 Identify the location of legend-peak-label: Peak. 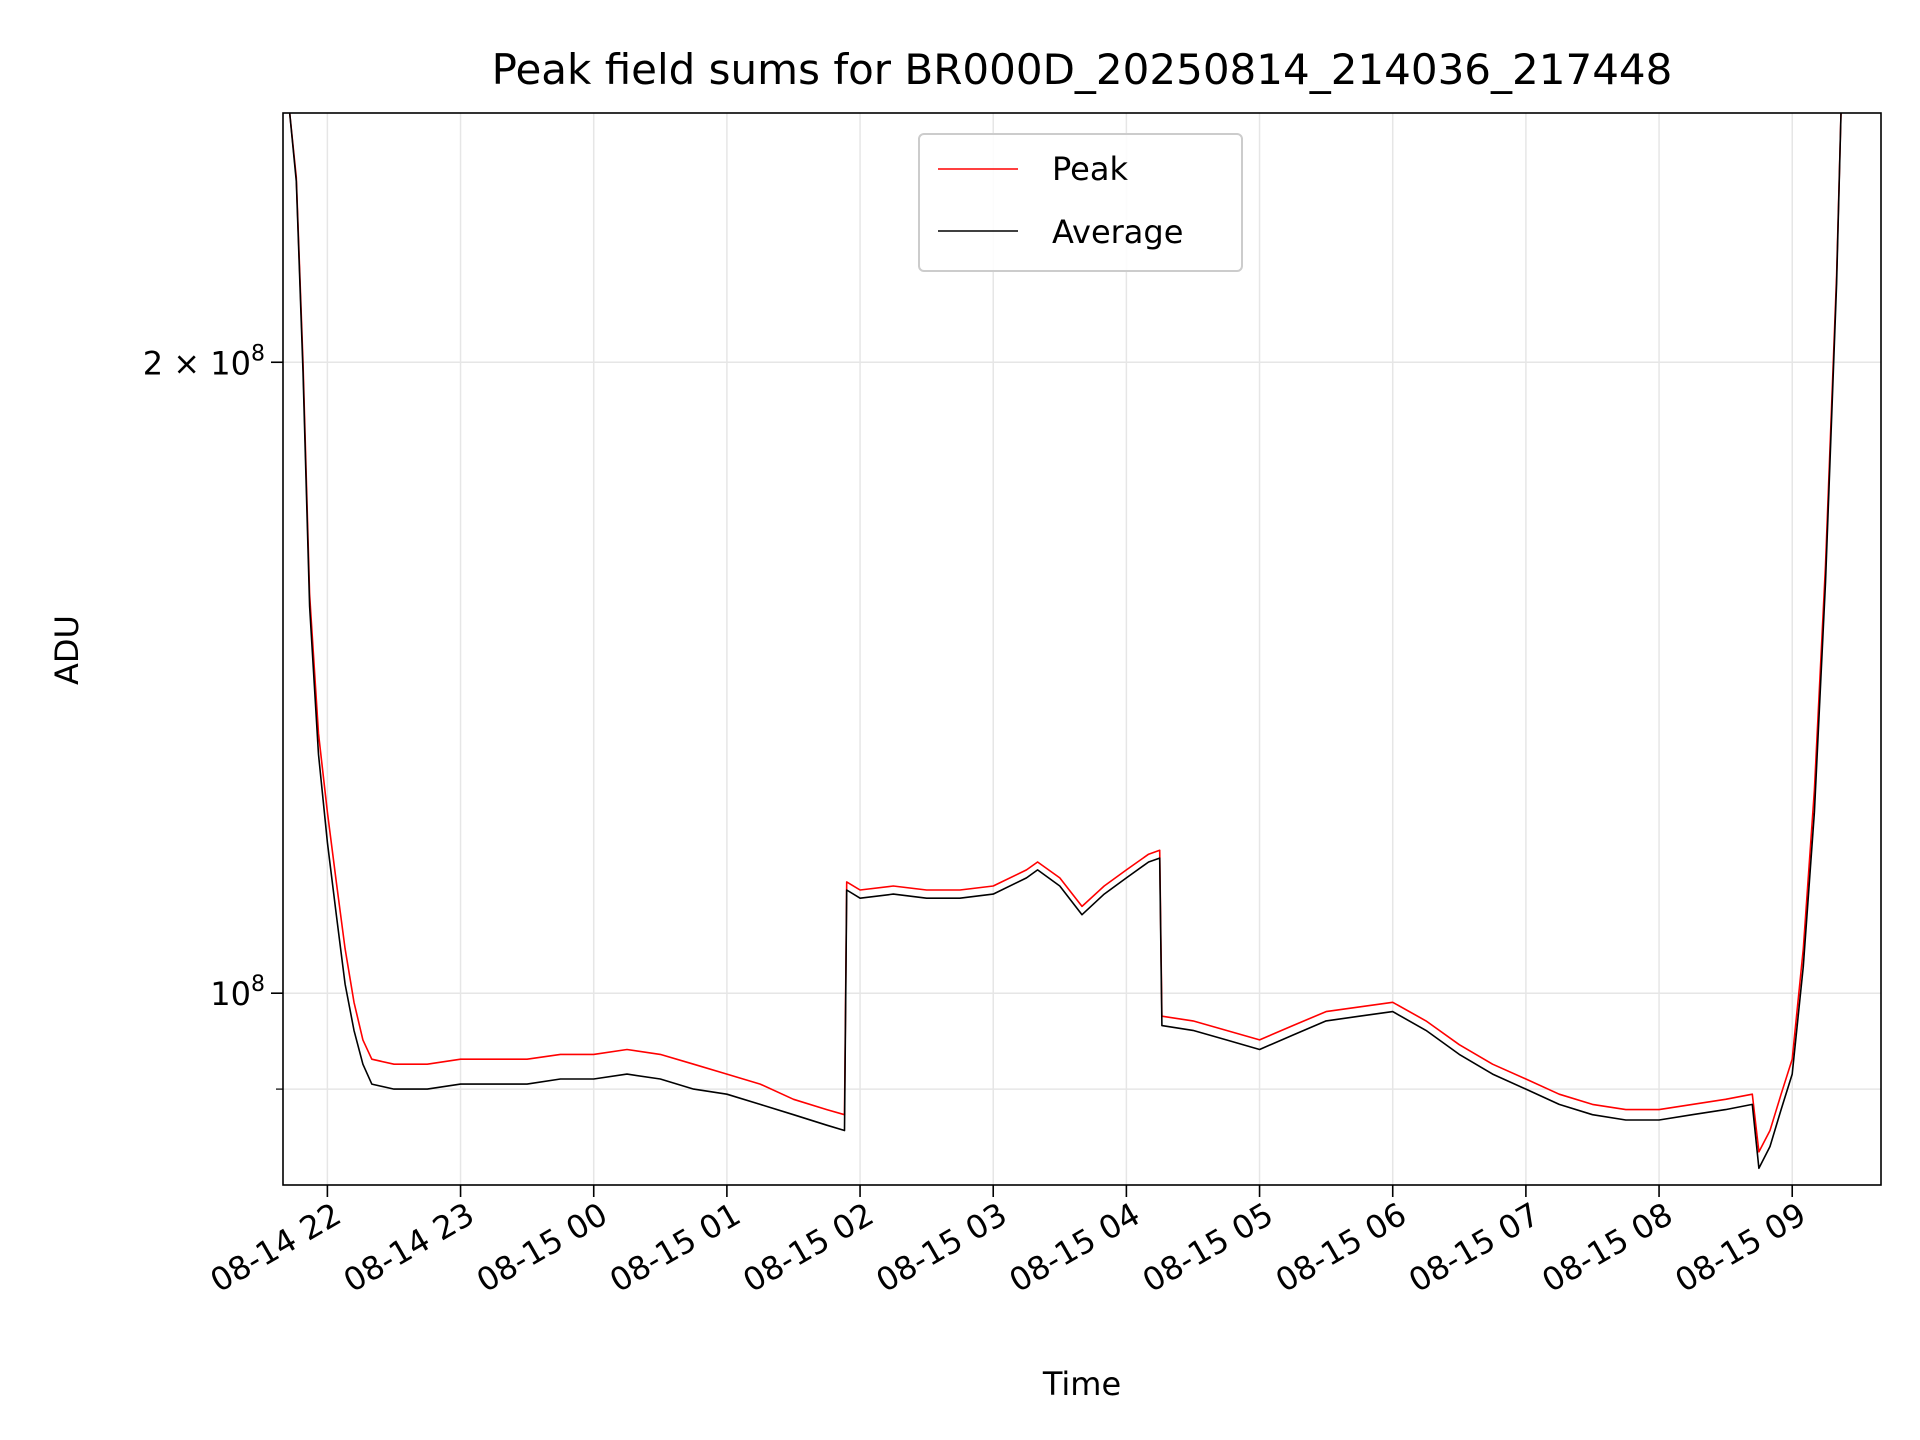
(1090, 169).